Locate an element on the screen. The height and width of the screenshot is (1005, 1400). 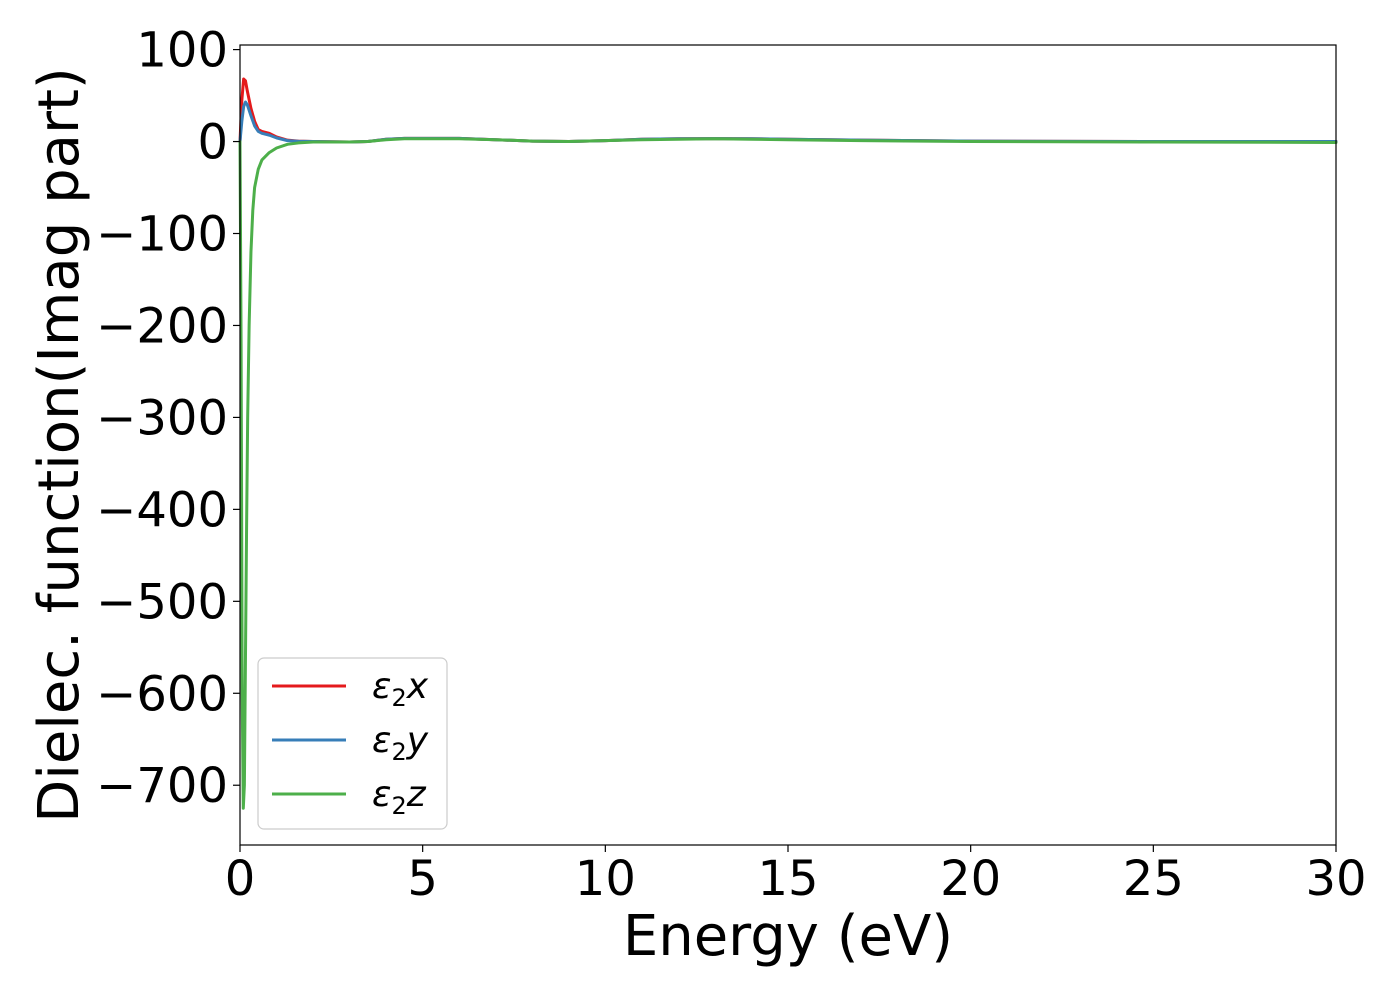
legend-box is located at coordinates (352, 743).